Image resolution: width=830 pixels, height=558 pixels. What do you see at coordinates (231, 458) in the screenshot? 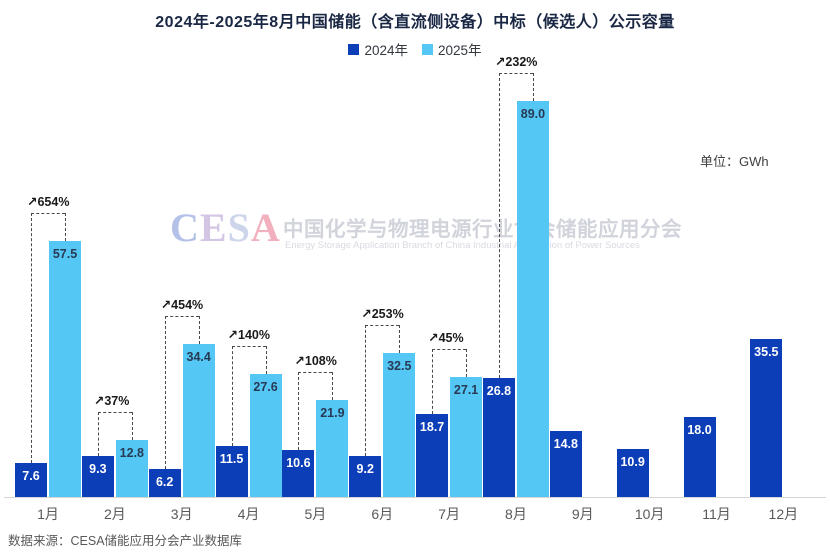
I see `bar-value-2024: 11.5` at bounding box center [231, 458].